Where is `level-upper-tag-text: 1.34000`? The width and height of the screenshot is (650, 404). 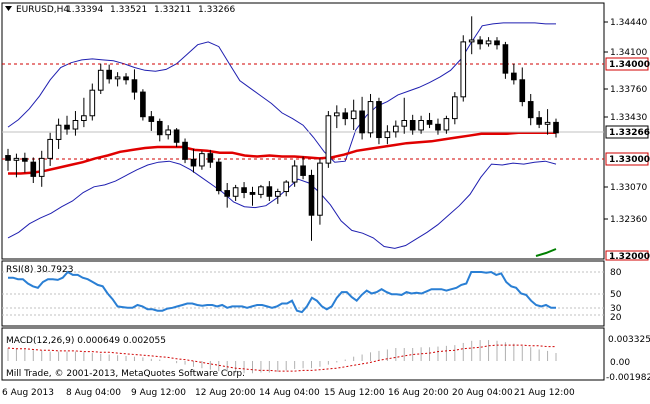 level-upper-tag-text: 1.34000 is located at coordinates (629, 65).